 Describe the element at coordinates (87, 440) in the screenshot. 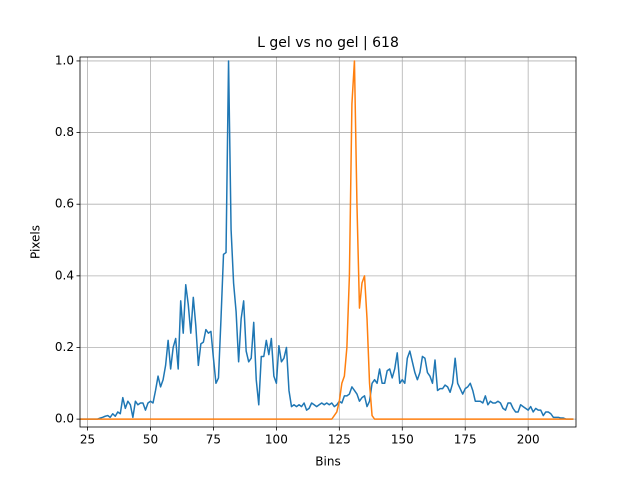

I see `x-tick-label: 25` at that location.